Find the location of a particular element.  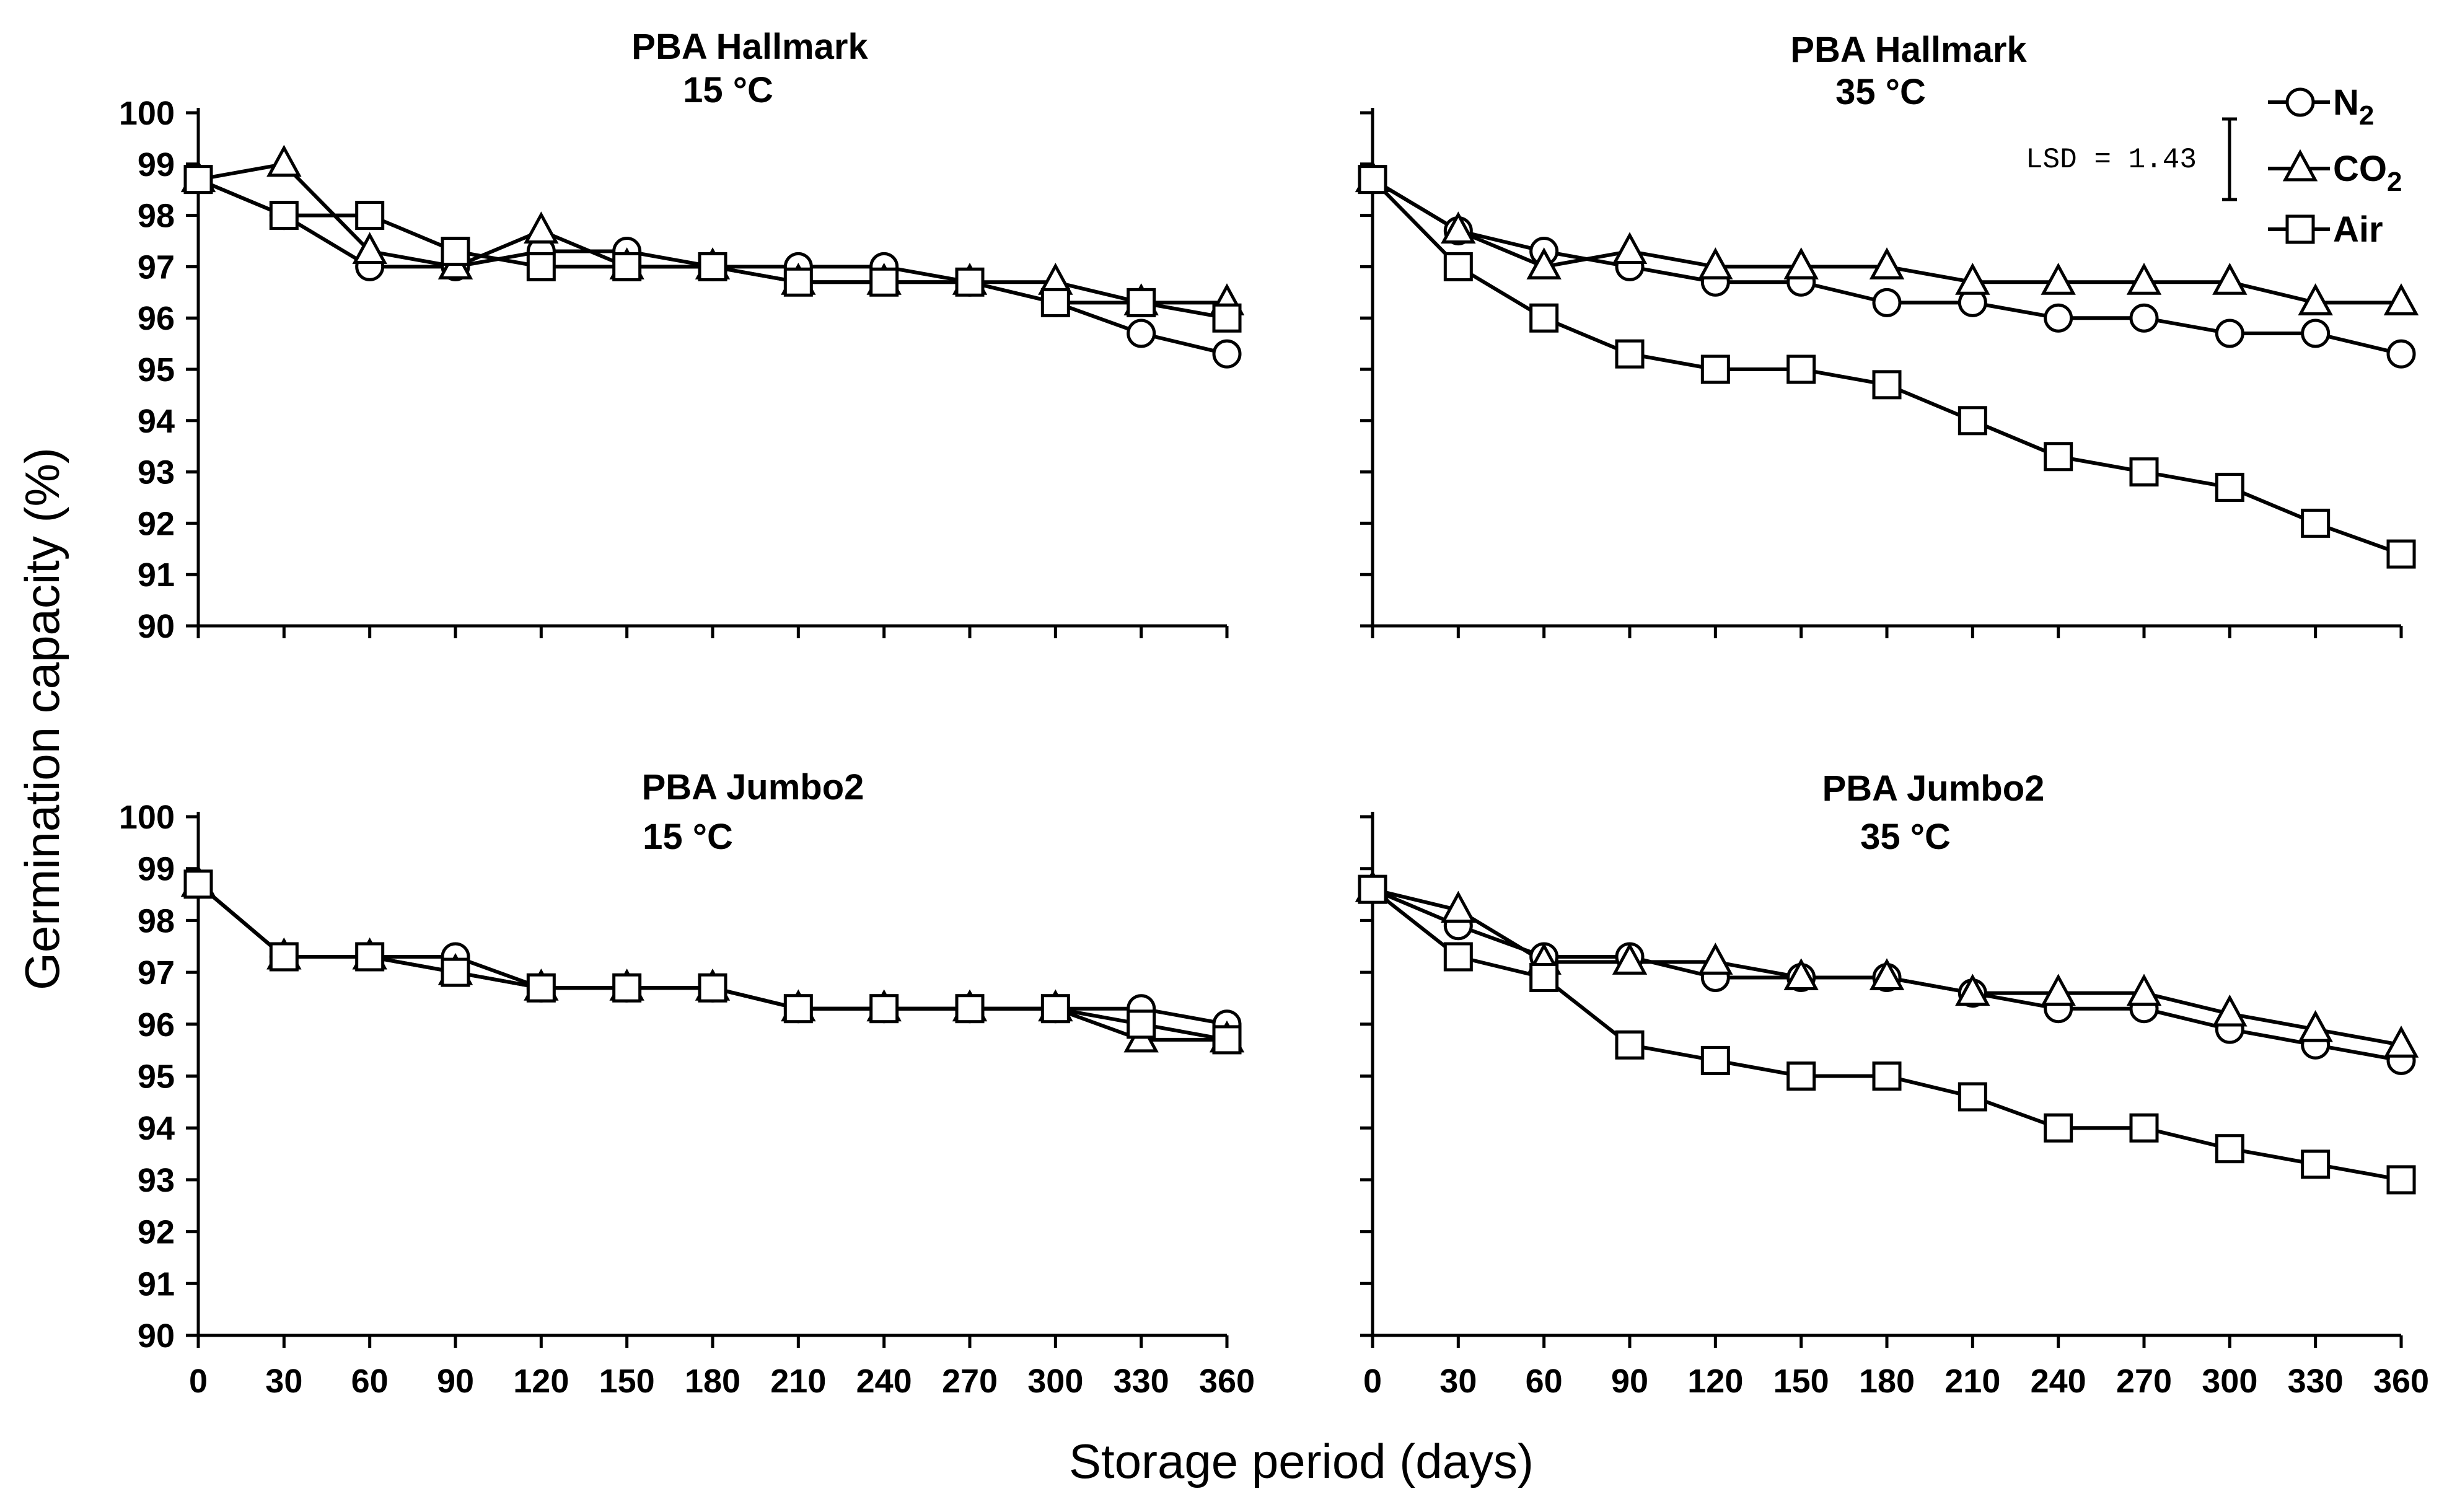

y-tick-label: 90 is located at coordinates (156, 1336).